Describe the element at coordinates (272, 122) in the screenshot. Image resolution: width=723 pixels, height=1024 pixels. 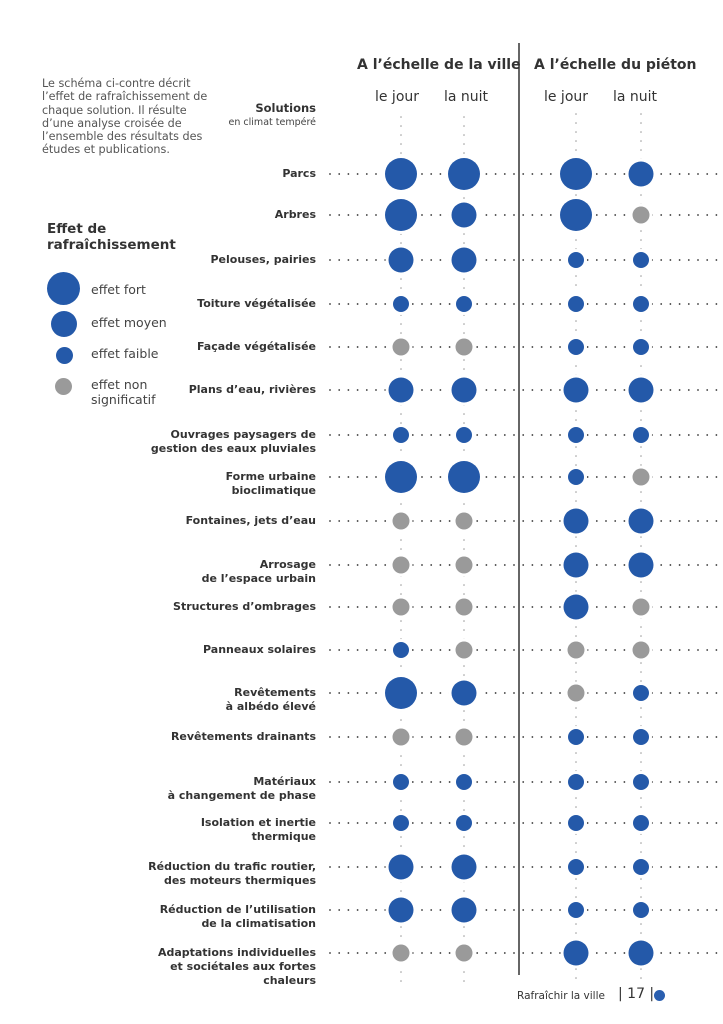
I see `row-header-subtitle: en climat tempéré` at that location.